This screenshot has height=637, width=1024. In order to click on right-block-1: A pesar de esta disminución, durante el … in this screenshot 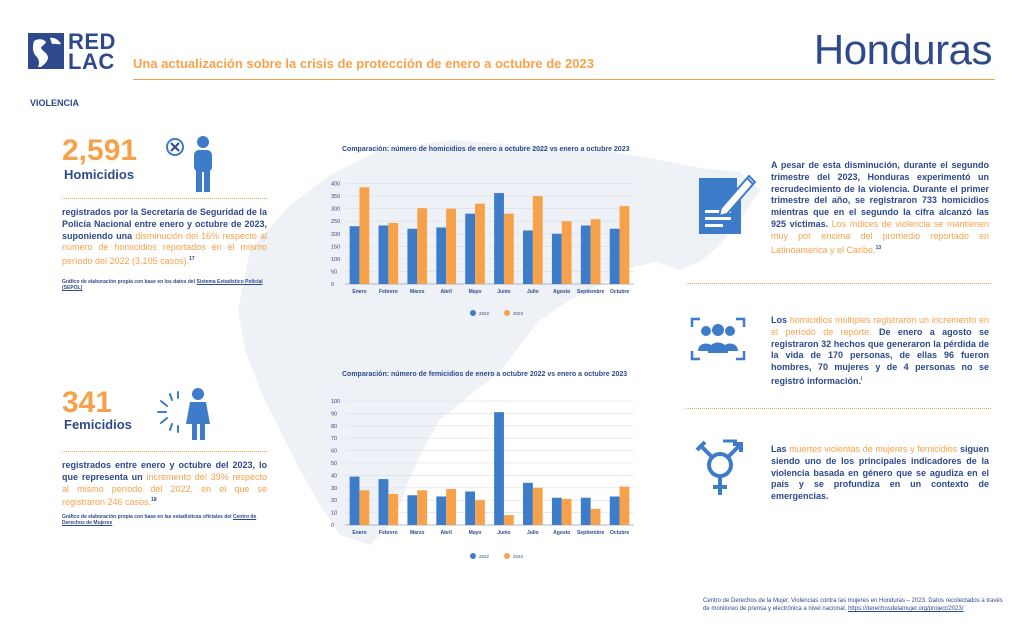, I will do `click(880, 208)`.